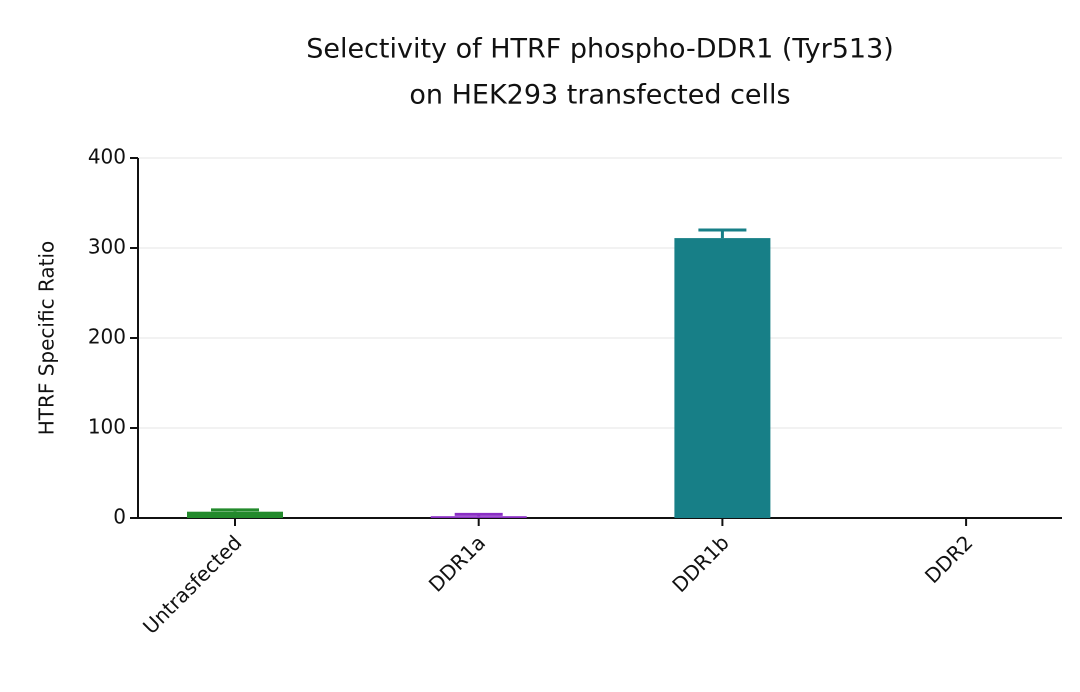 The height and width of the screenshot is (692, 1080). Describe the element at coordinates (119, 517) in the screenshot. I see `y-tick-label: 0` at that location.